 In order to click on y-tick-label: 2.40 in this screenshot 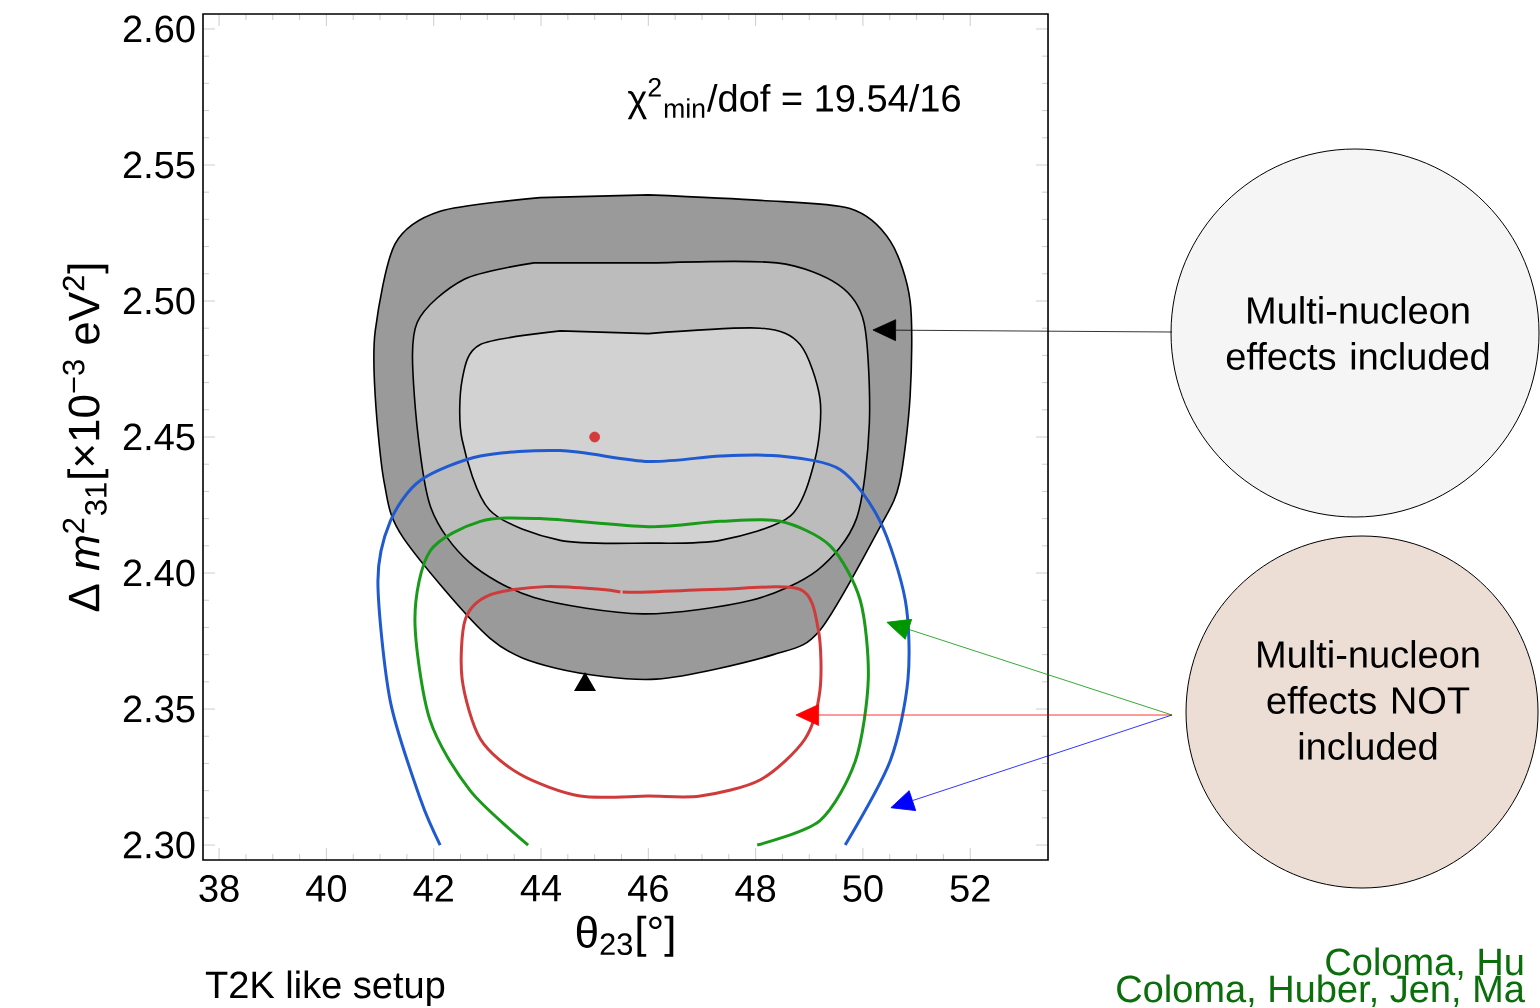, I will do `click(159, 573)`.